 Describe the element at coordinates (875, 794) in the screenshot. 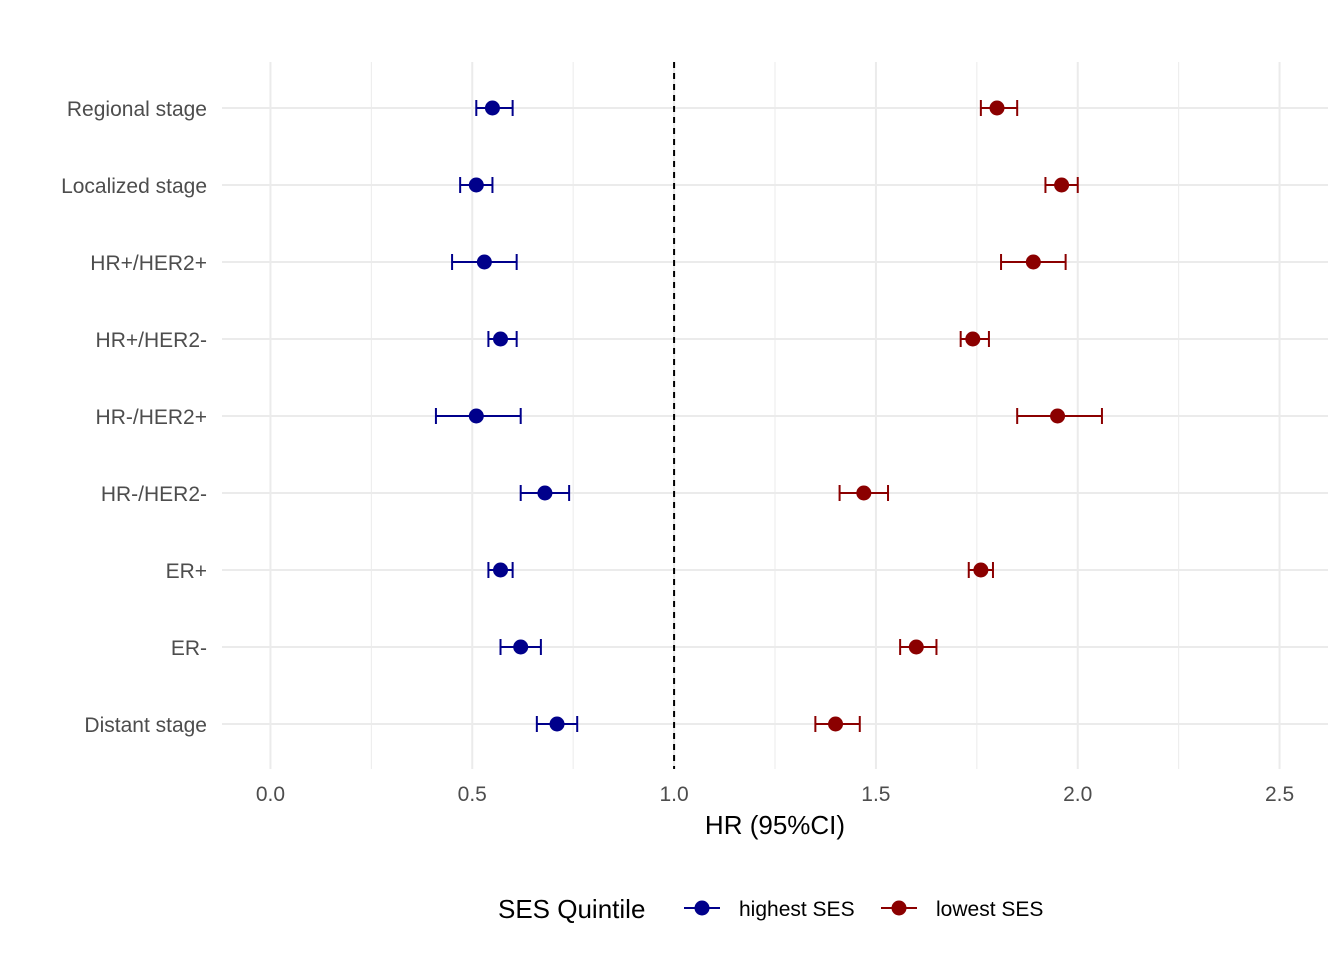

I see `x-tick-label: 1.5` at that location.